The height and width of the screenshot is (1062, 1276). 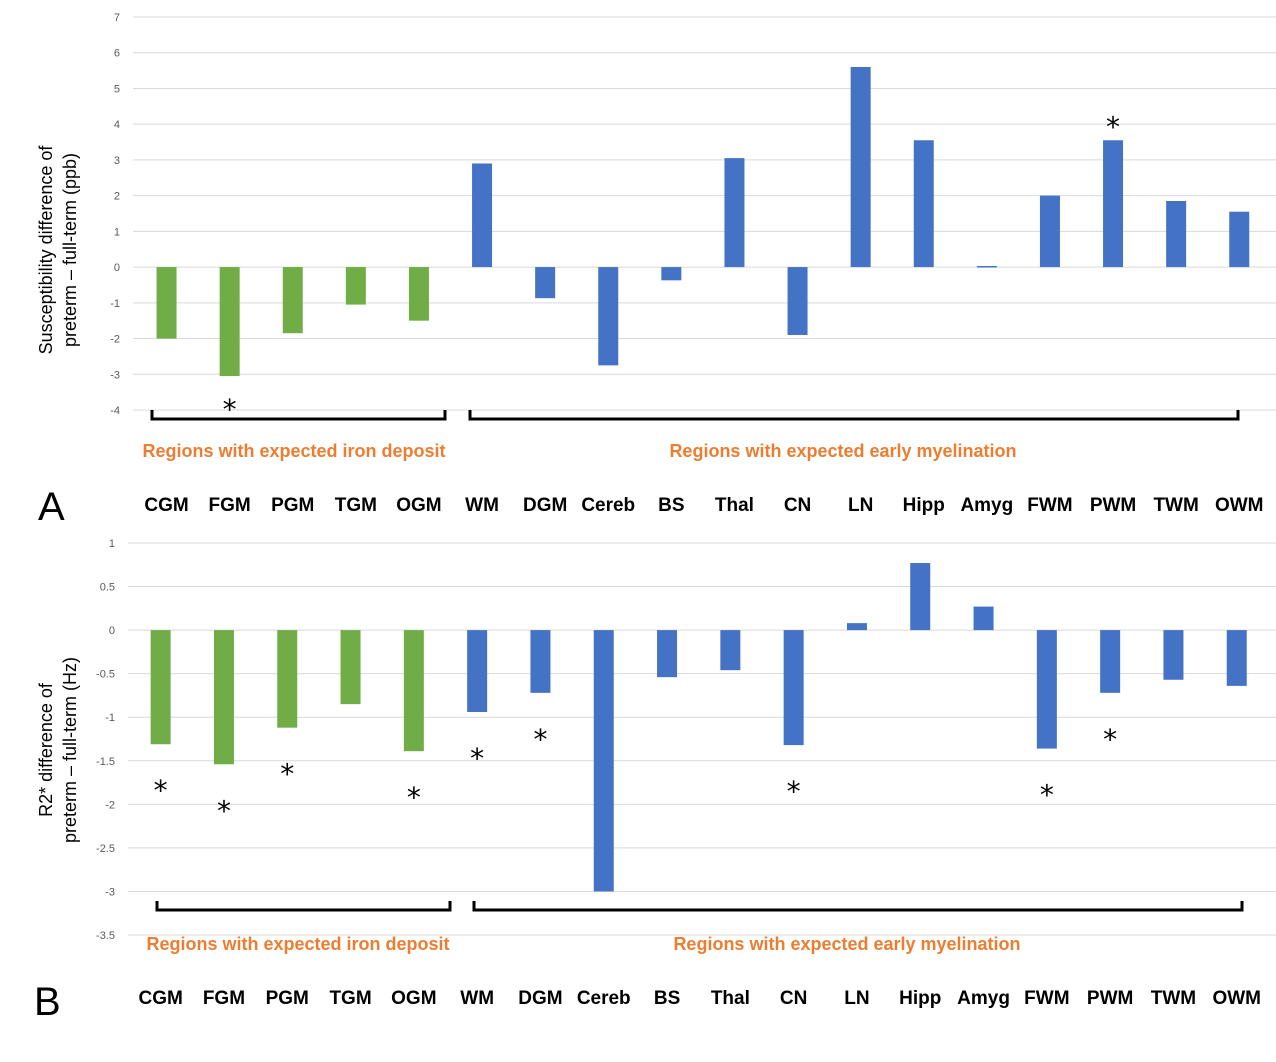 What do you see at coordinates (1113, 505) in the screenshot?
I see `panel-a-category-label: PWM` at bounding box center [1113, 505].